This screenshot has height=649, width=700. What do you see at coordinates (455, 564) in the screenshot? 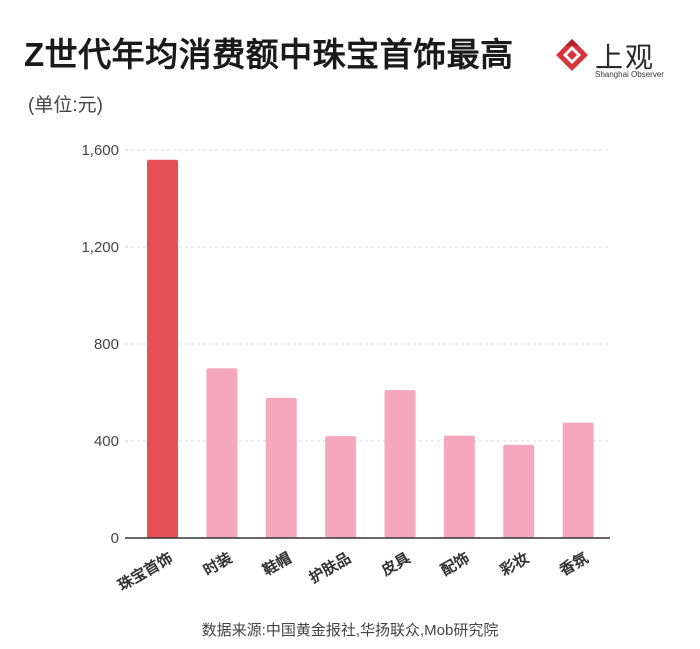
I see `x-tick-label: 配饰` at bounding box center [455, 564].